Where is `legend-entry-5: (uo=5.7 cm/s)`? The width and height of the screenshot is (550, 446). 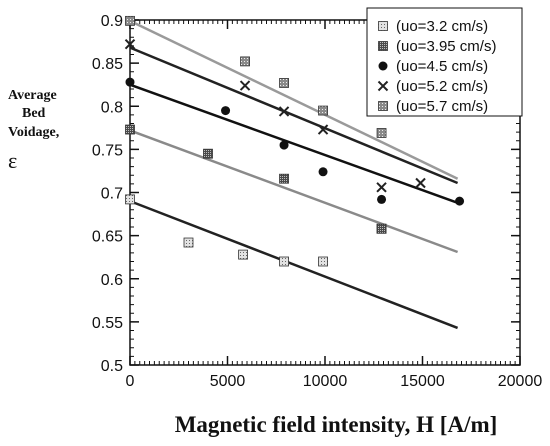 legend-entry-5: (uo=5.7 cm/s) is located at coordinates (442, 106).